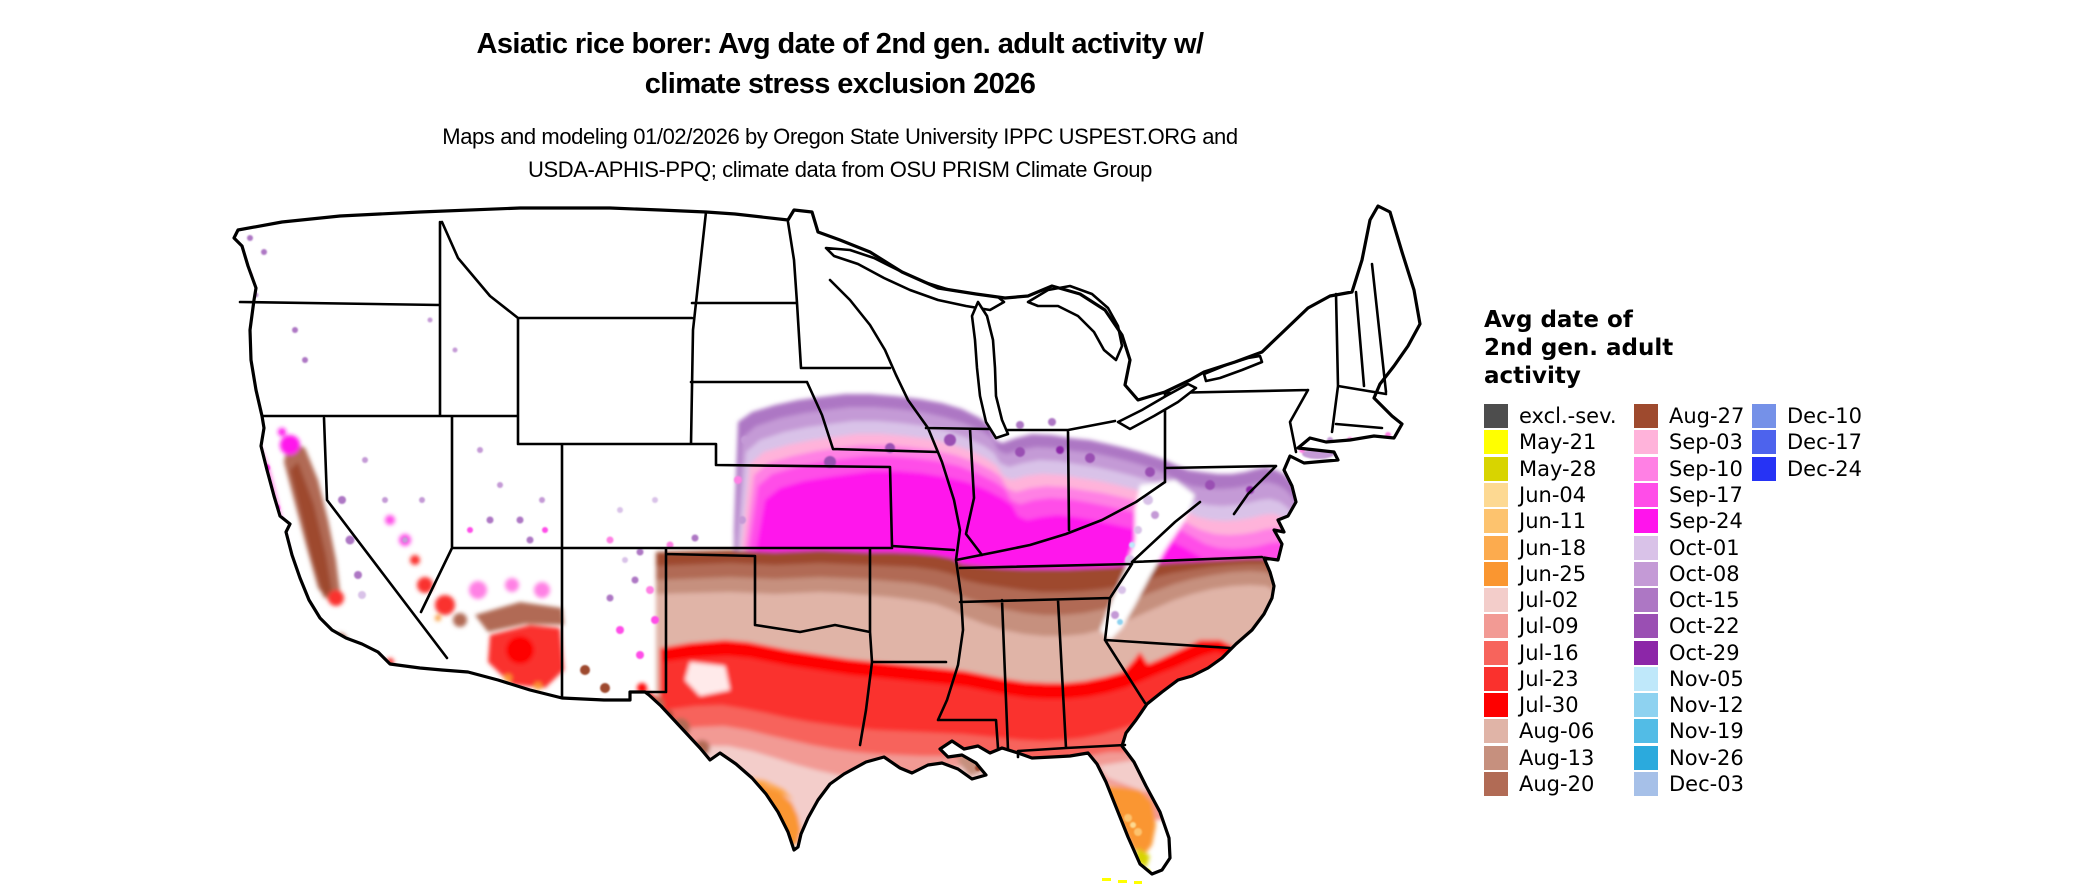 This screenshot has width=2100, height=892. What do you see at coordinates (1557, 731) in the screenshot?
I see `legend-entry-label: Aug-06` at bounding box center [1557, 731].